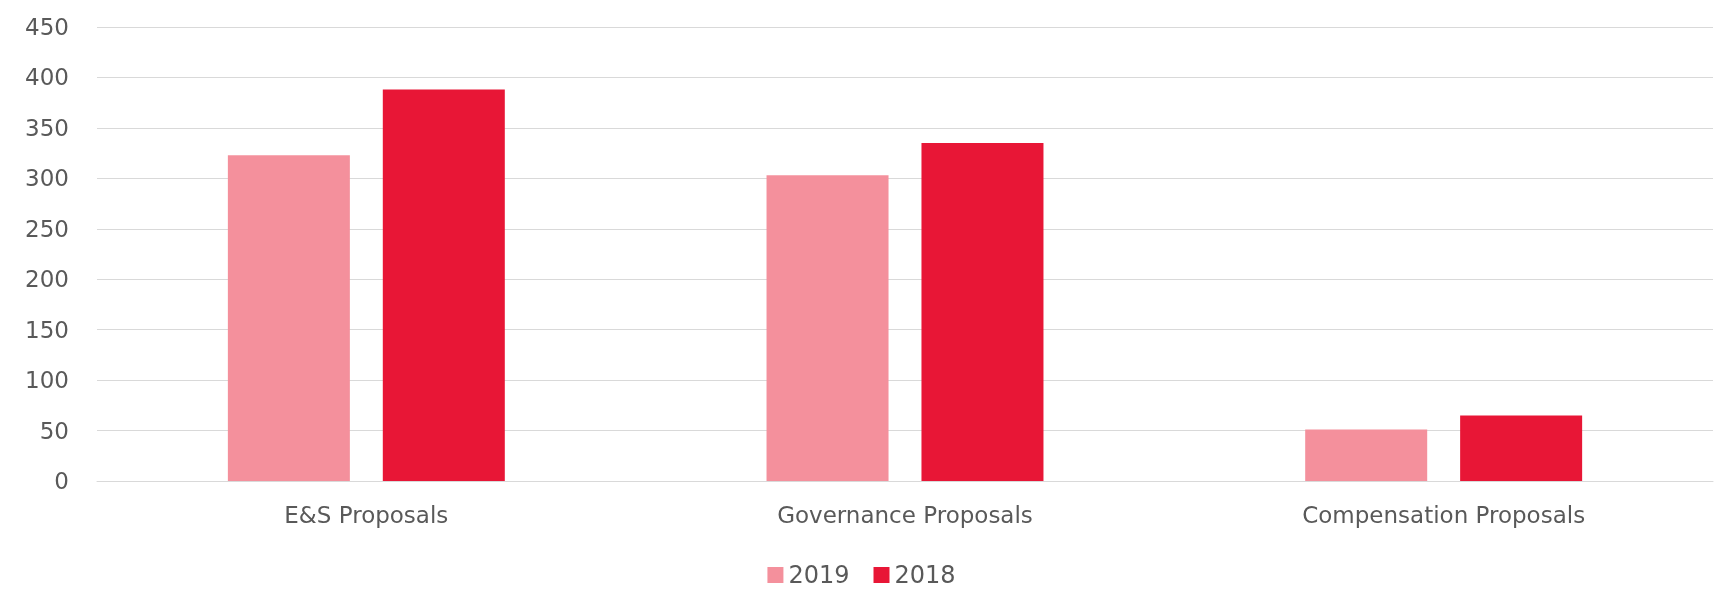 Image resolution: width=1723 pixels, height=596 pixels. I want to click on y-tick-label: 250, so click(47, 228).